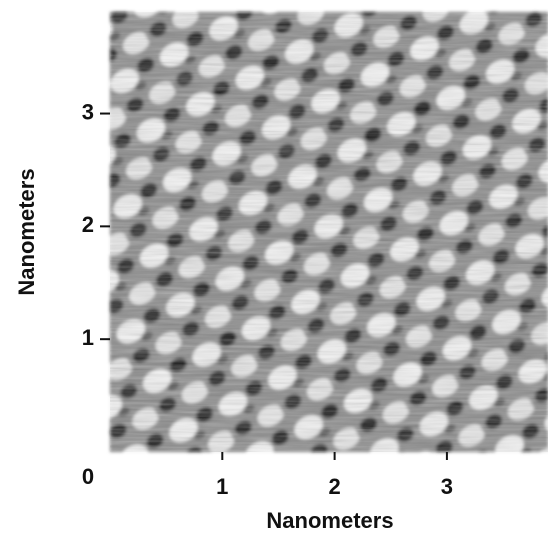  What do you see at coordinates (88, 337) in the screenshot?
I see `y-tick-label: 1` at bounding box center [88, 337].